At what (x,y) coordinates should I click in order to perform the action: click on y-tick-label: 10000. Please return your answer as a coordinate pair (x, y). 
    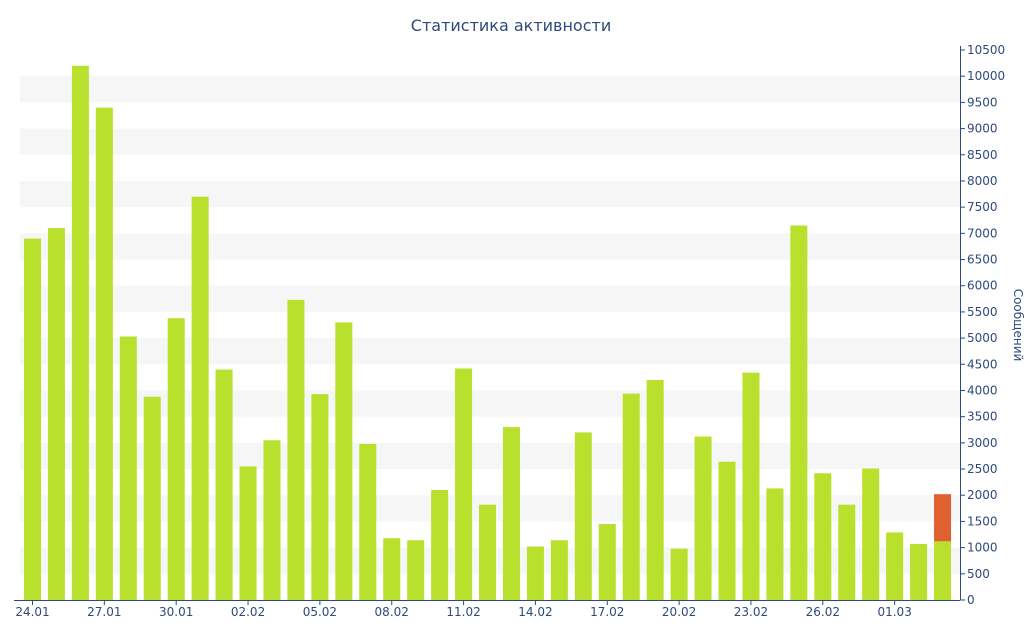
    Looking at the image, I should click on (986, 76).